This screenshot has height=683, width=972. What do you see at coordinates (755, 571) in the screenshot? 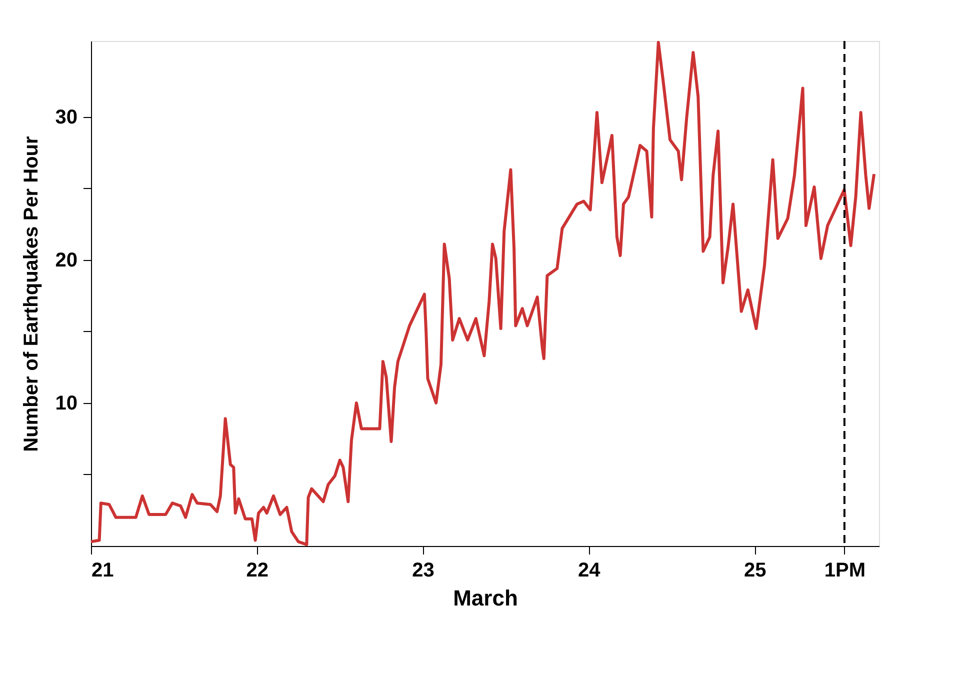
I see `x-tick-label: 25` at bounding box center [755, 571].